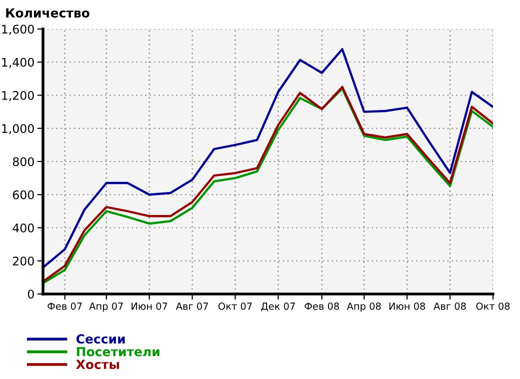 The image size is (520, 379). What do you see at coordinates (23, 195) in the screenshot?
I see `y-tick-label: 600` at bounding box center [23, 195].